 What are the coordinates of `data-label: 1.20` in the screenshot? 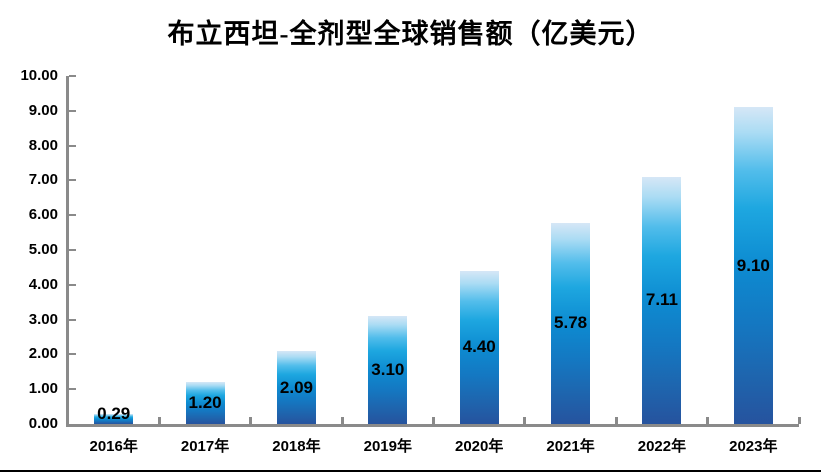 It's located at (205, 403).